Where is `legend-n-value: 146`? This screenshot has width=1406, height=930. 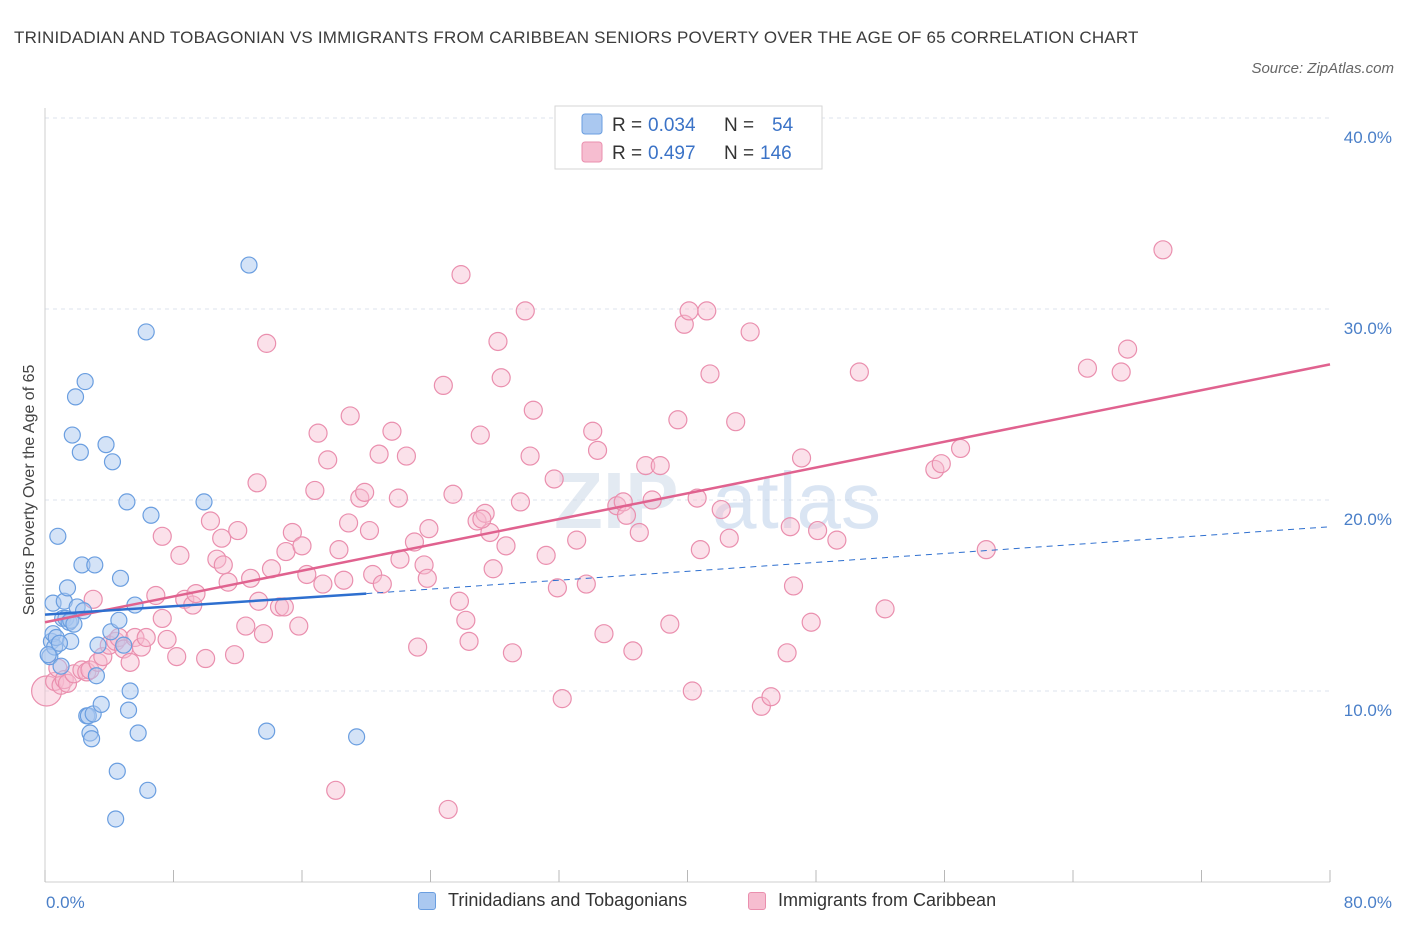
legend-n-value: 146 is located at coordinates (776, 153).